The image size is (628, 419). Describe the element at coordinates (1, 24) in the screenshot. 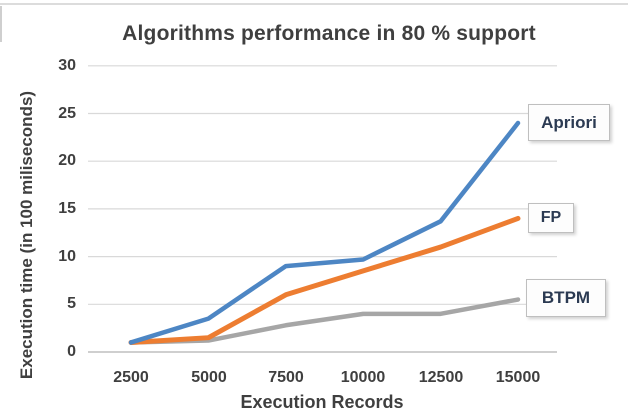

I see `left-border-line` at that location.